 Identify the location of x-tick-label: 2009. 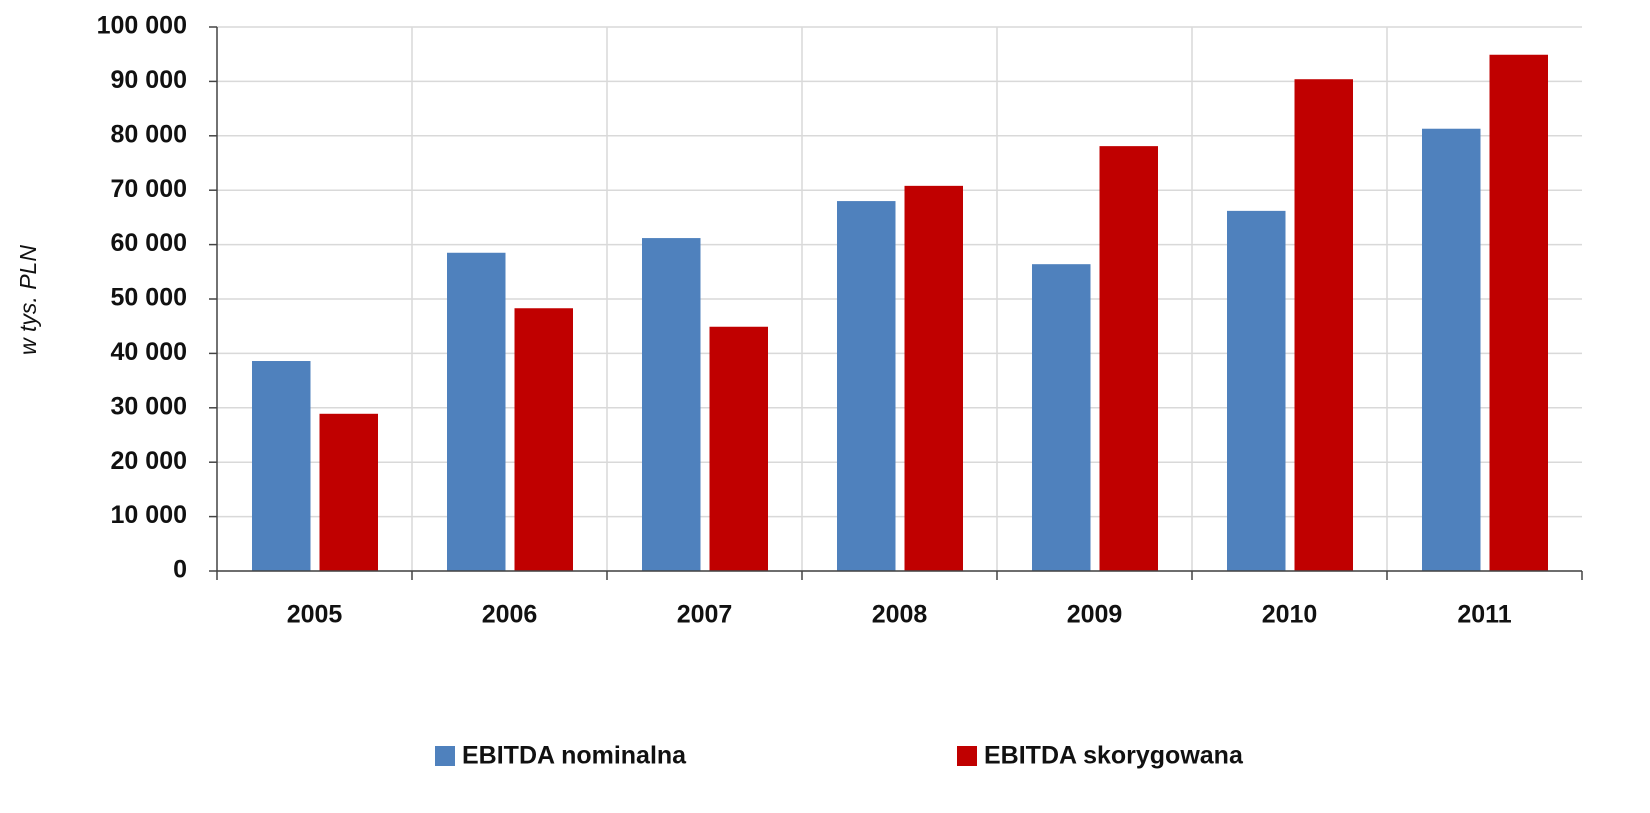
(1095, 615).